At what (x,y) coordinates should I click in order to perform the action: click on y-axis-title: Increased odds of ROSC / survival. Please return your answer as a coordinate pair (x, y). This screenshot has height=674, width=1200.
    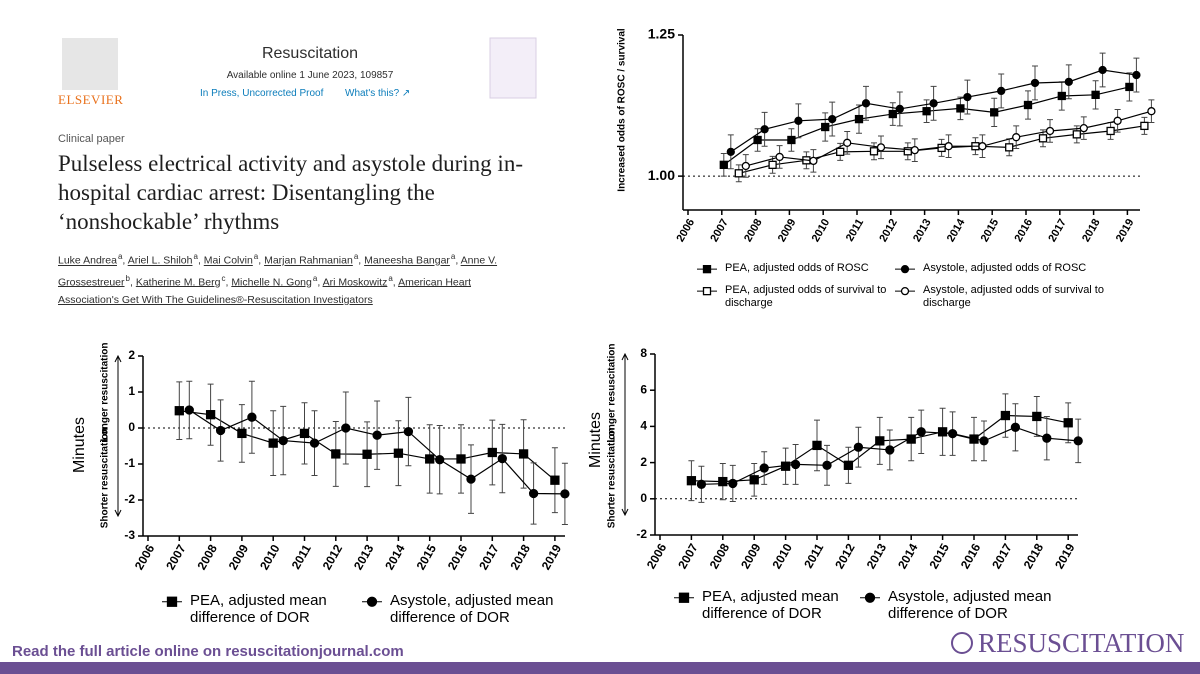
    Looking at the image, I should click on (622, 110).